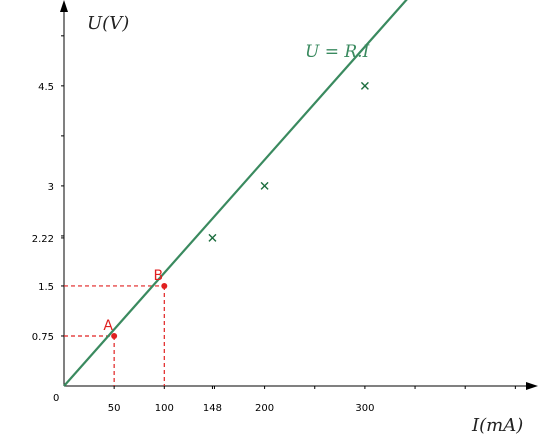 The image size is (540, 447). What do you see at coordinates (158, 276) in the screenshot?
I see `point-label-B: B` at bounding box center [158, 276].